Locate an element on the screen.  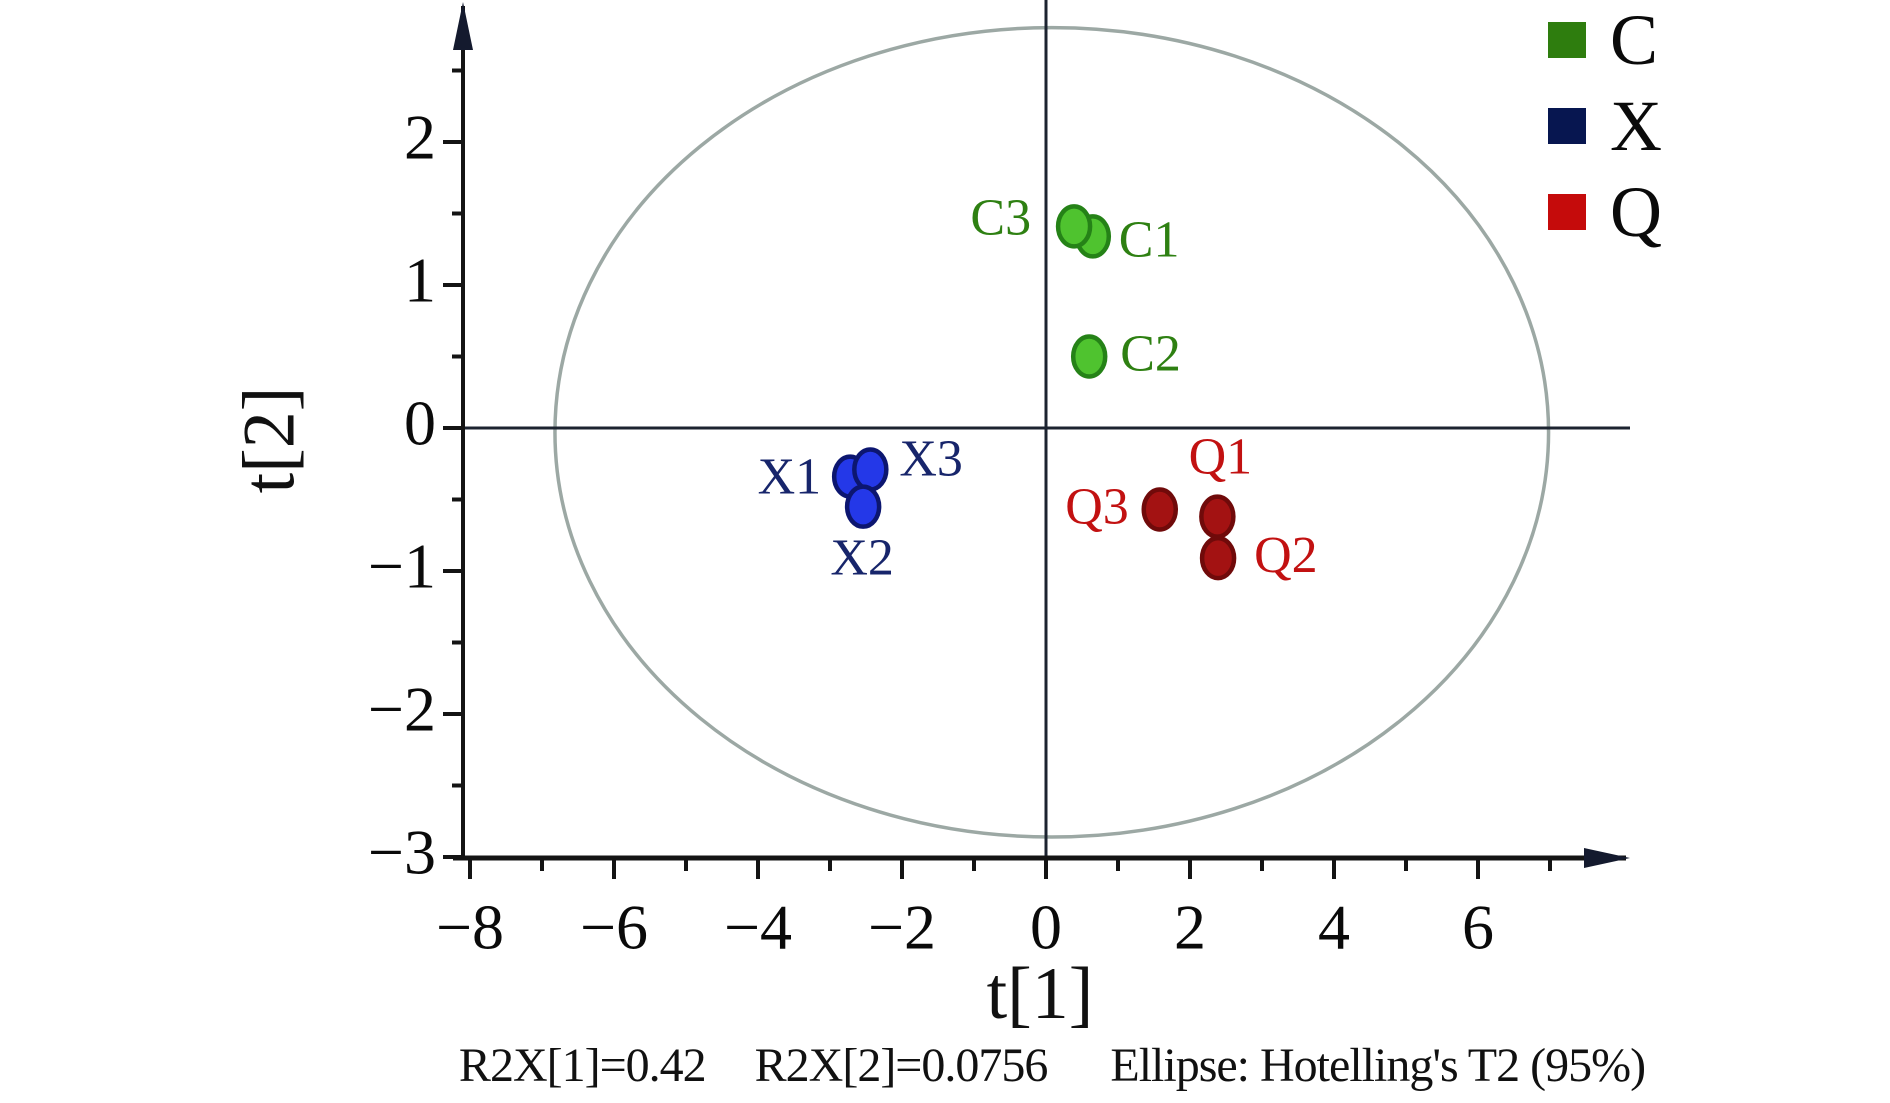
legend-swatch-red is located at coordinates (1567, 212).